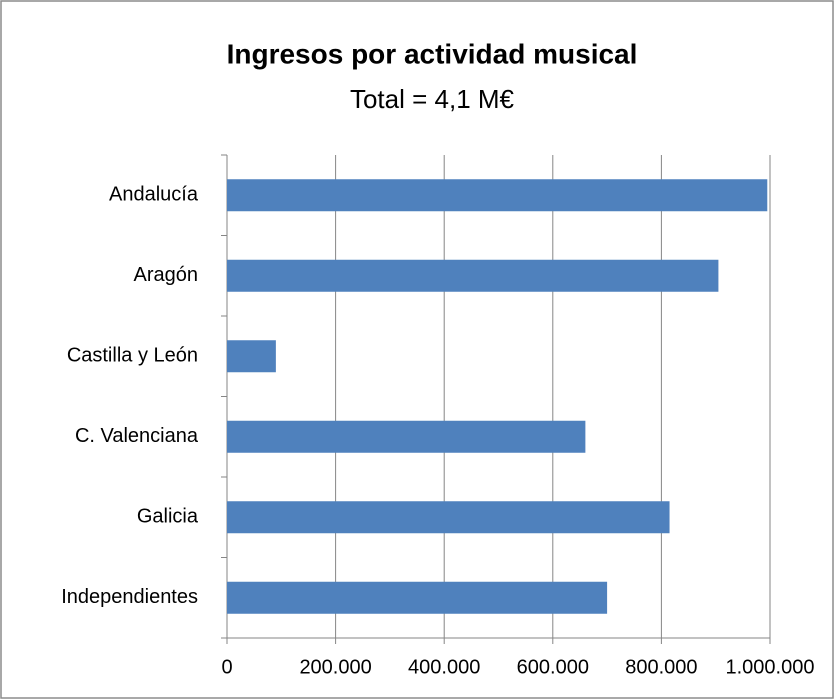 The width and height of the screenshot is (834, 699). Describe the element at coordinates (553, 667) in the screenshot. I see `x-tick-label: 600.000` at that location.